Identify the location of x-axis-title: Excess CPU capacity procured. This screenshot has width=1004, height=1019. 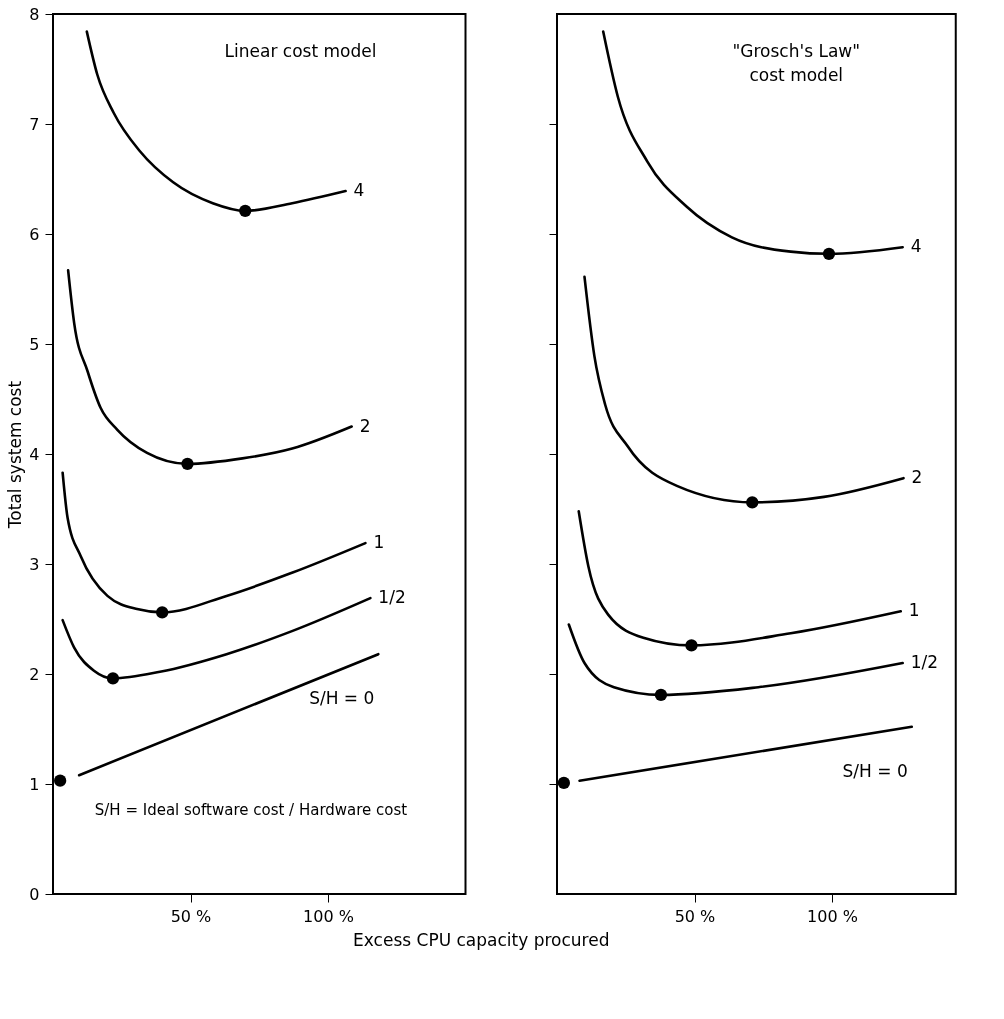
(481, 940).